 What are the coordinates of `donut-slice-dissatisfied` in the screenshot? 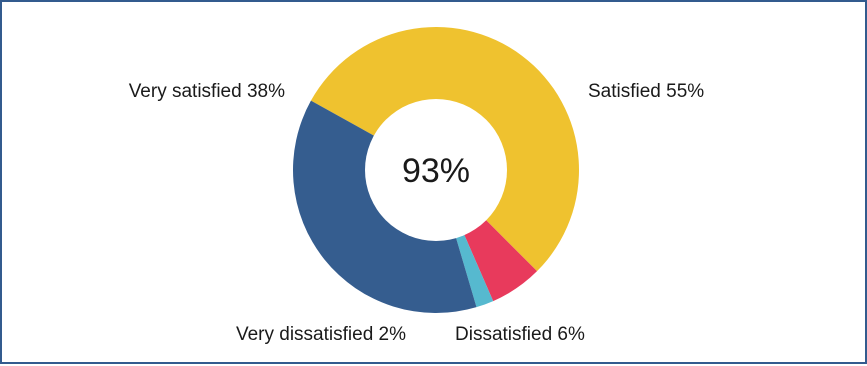 It's located at (500, 260).